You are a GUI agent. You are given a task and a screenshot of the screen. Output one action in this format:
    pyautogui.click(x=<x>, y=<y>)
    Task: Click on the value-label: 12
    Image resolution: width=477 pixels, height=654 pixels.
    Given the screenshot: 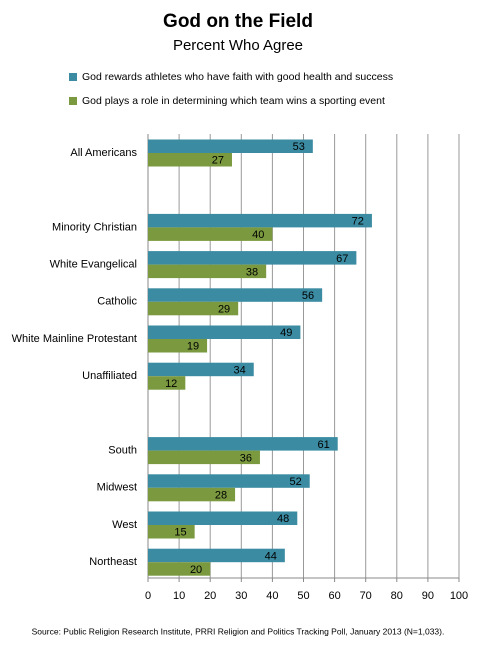 What is the action you would take?
    pyautogui.click(x=171, y=384)
    